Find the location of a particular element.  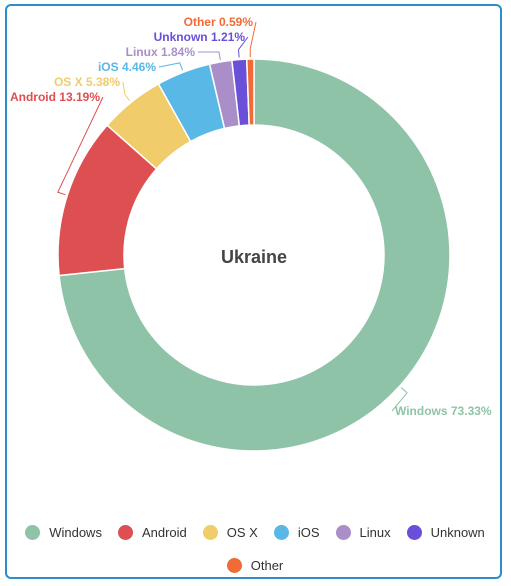

data-label-linux: Linux 1.84% is located at coordinates (161, 52).